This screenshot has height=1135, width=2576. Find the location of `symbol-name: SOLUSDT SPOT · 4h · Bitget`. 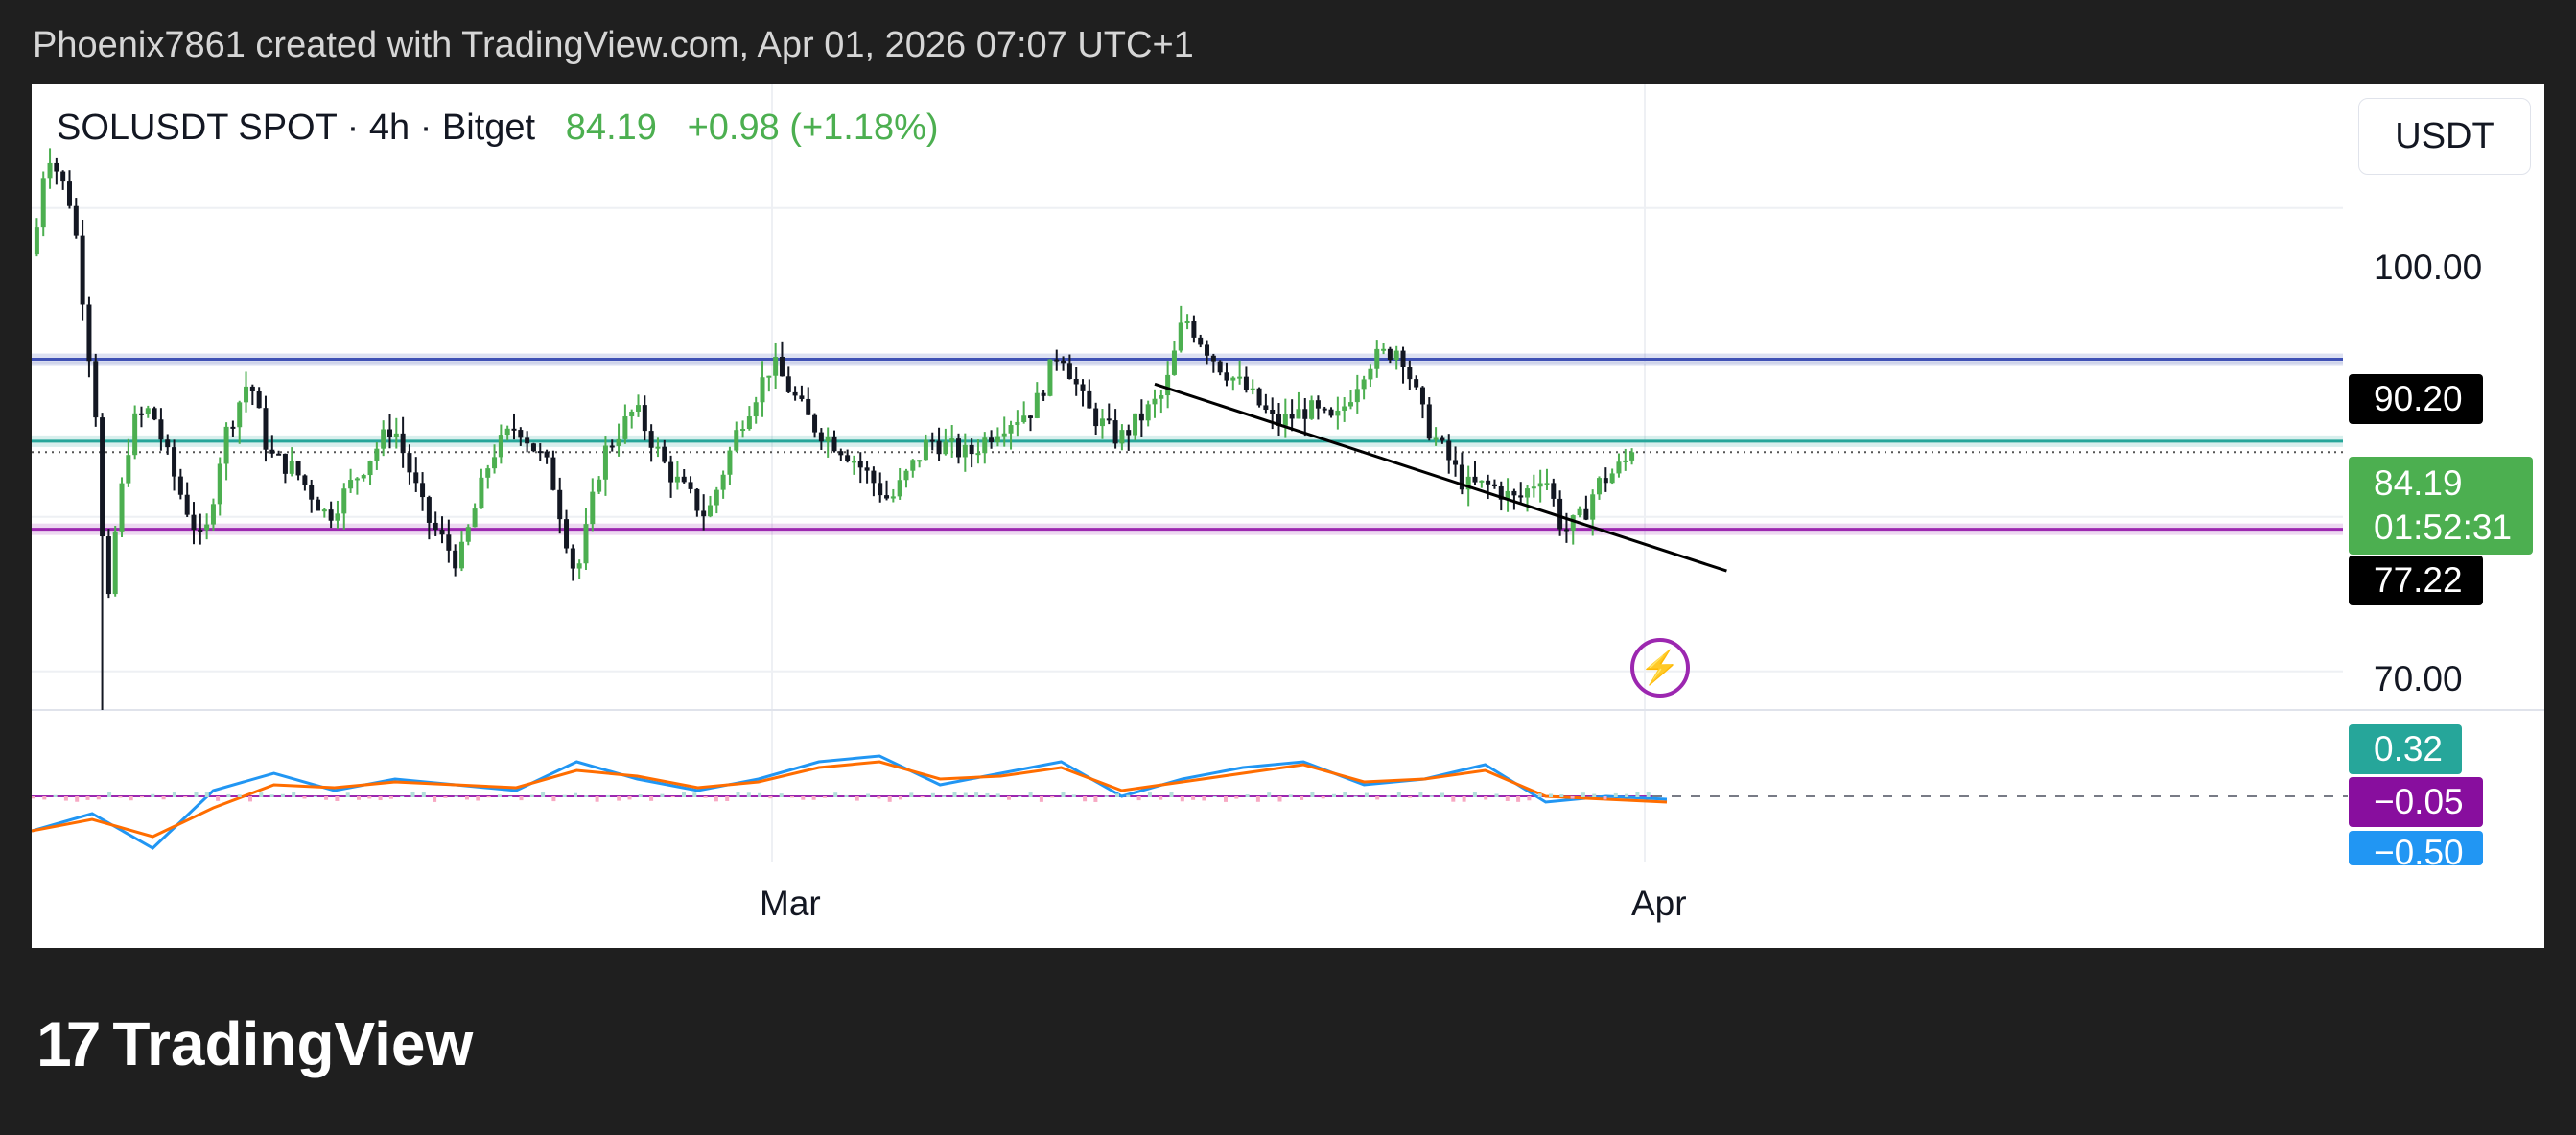

symbol-name: SOLUSDT SPOT · 4h · Bitget is located at coordinates (296, 127).